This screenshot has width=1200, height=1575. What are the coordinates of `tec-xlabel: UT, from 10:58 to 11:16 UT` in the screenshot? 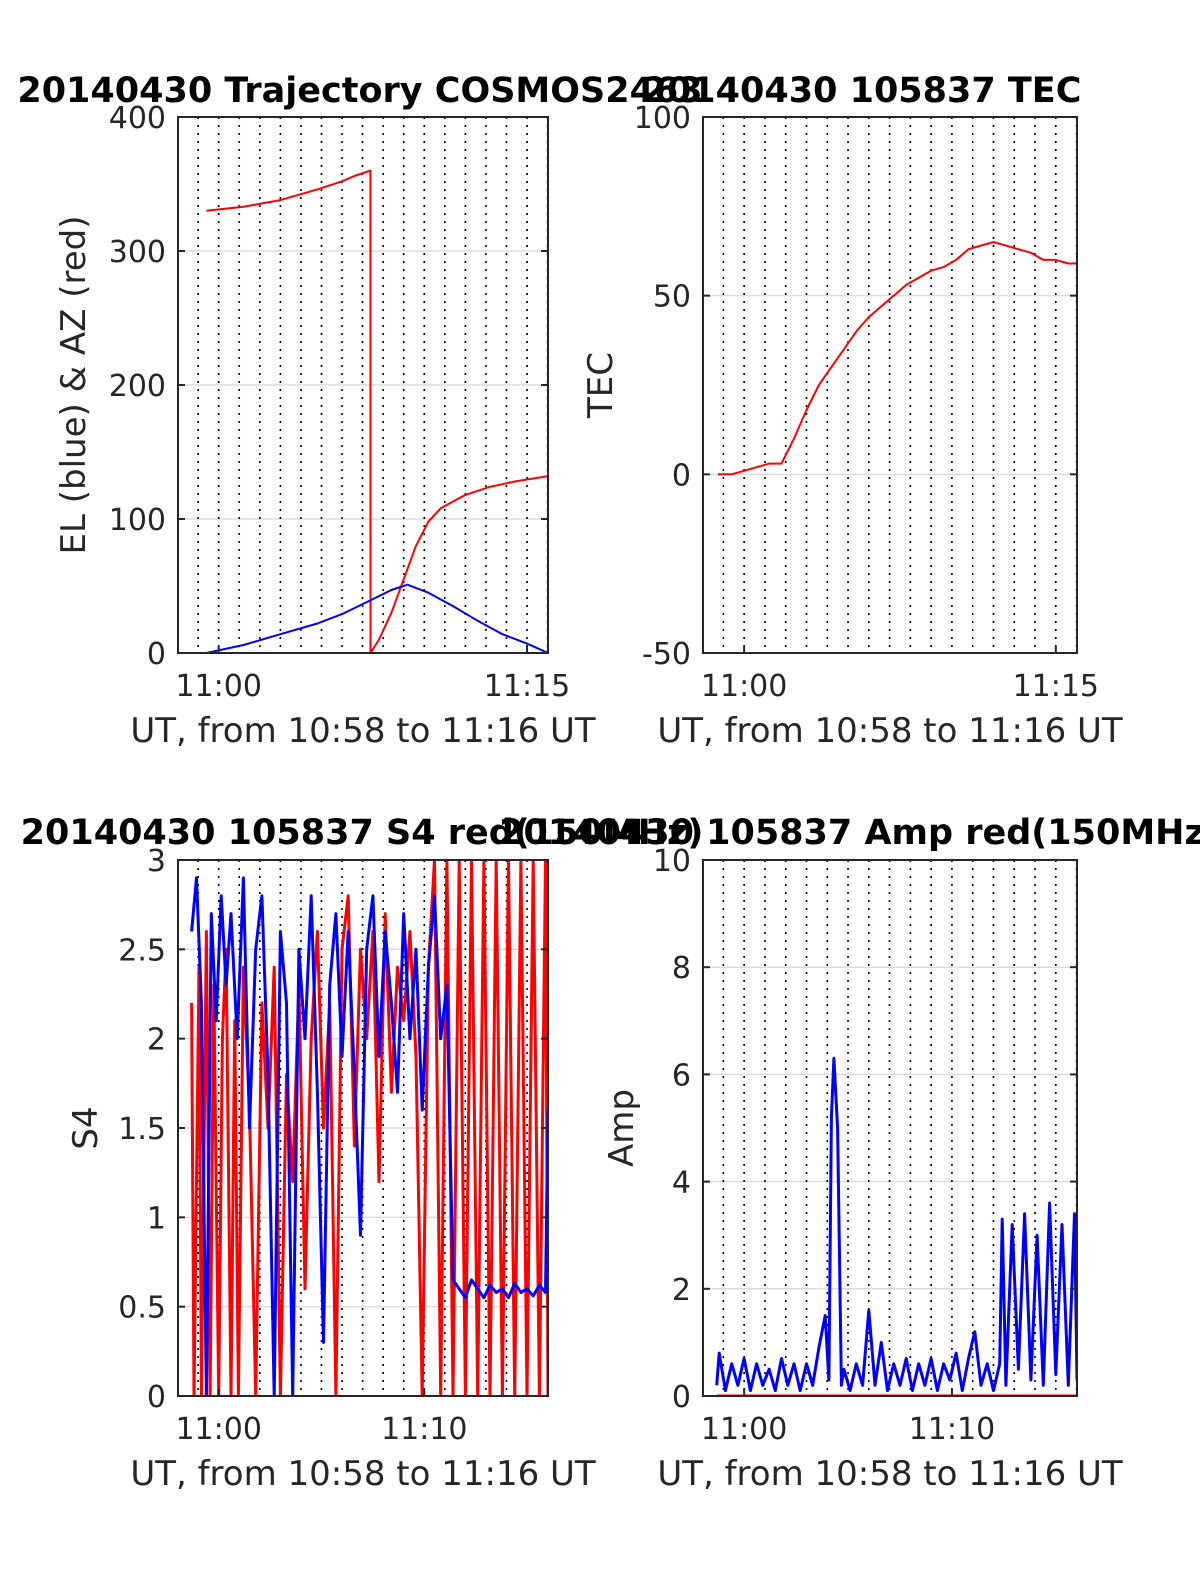 It's located at (890, 731).